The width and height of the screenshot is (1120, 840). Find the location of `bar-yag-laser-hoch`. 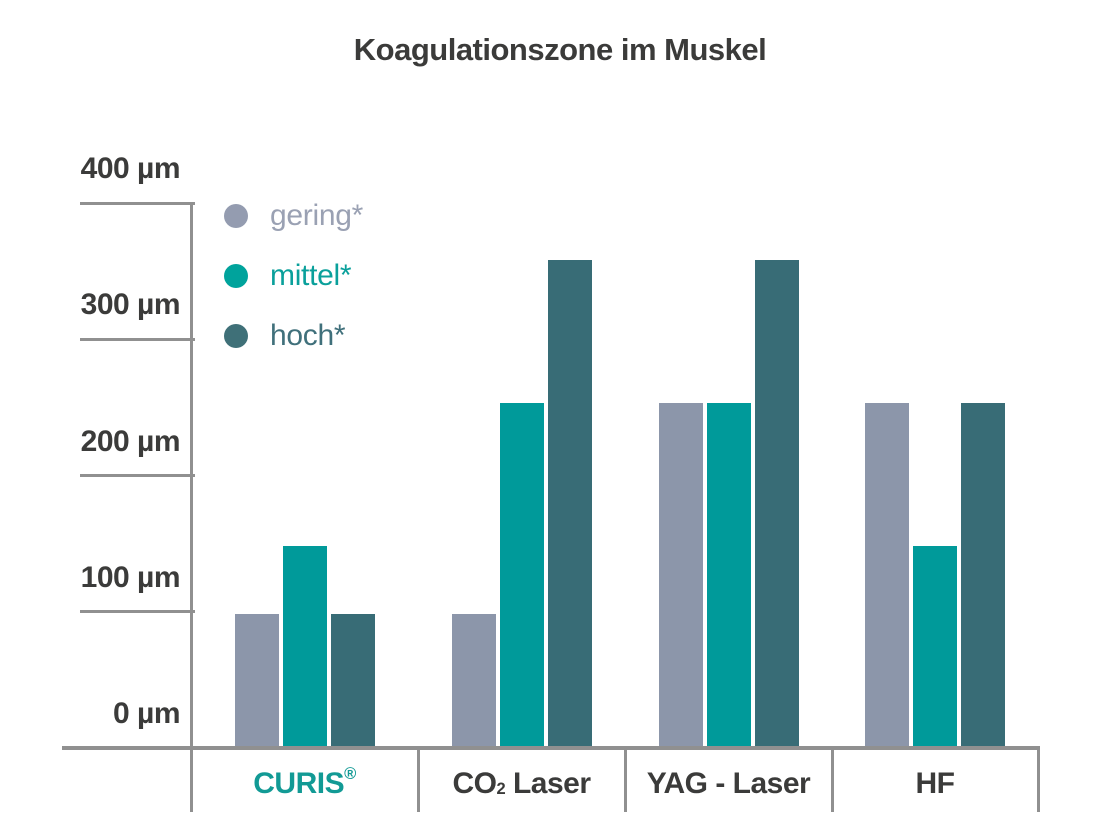

bar-yag-laser-hoch is located at coordinates (776, 504).